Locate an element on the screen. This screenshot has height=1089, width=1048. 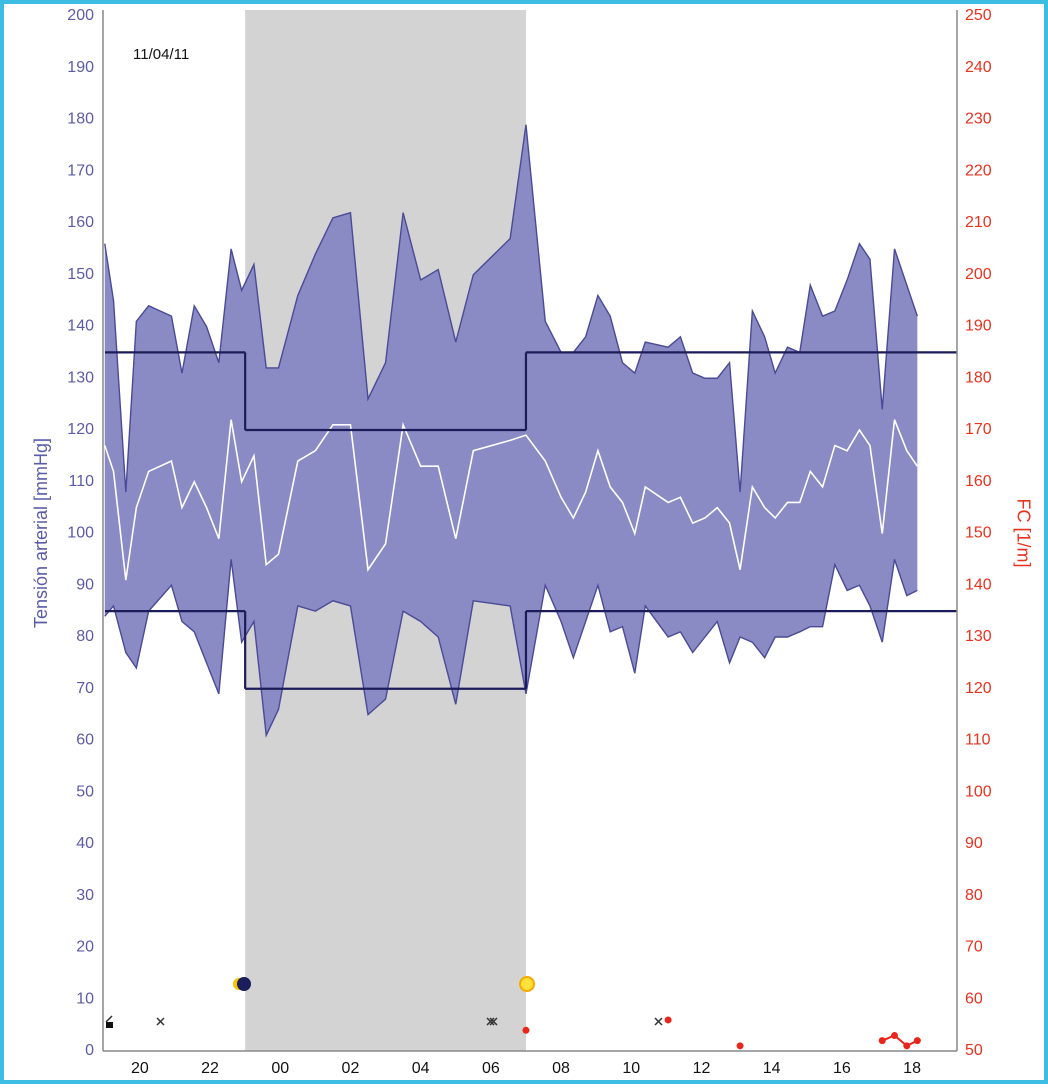
y-tick-label: 180 is located at coordinates (80, 119).